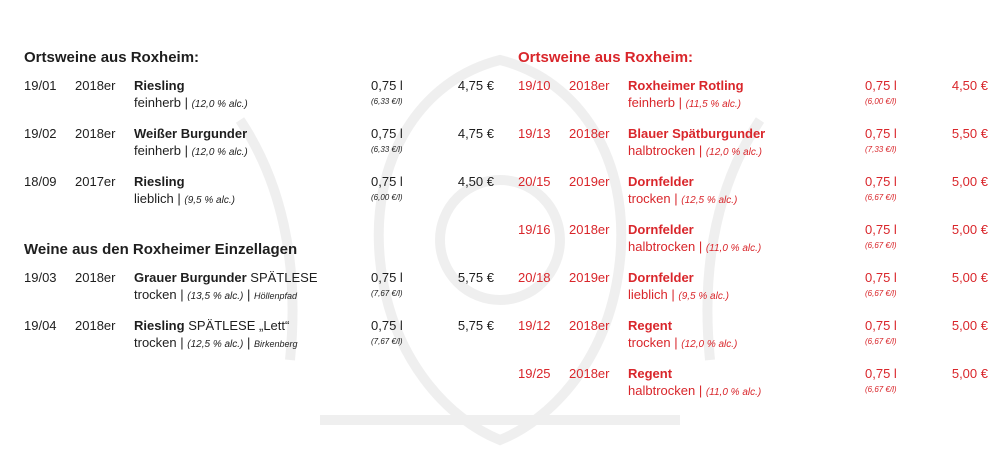 Image resolution: width=1000 pixels, height=457 pixels. I want to click on wine-description: trocken | (12,0 % alc.), so click(683, 342).